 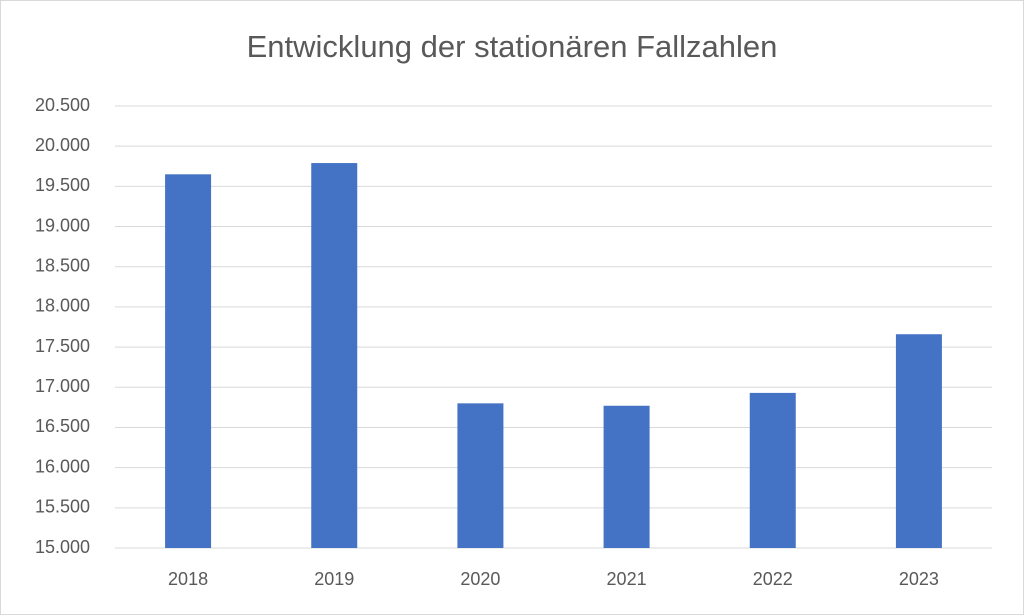 What do you see at coordinates (62, 547) in the screenshot?
I see `y-tick-label: 15.000` at bounding box center [62, 547].